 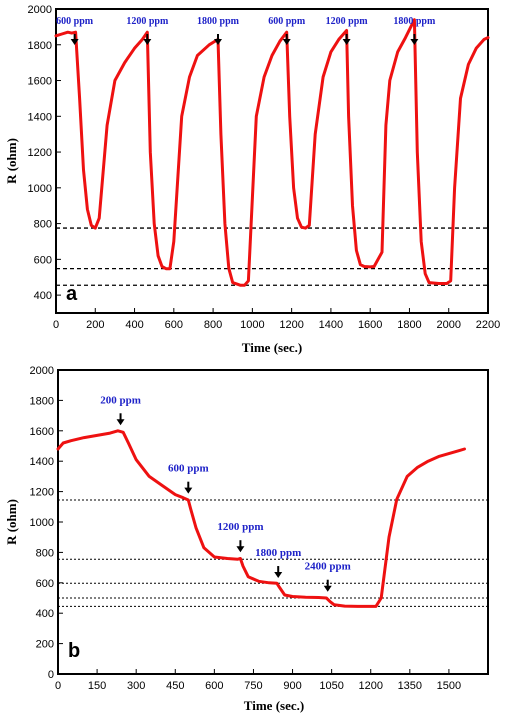 I want to click on x-tick-label: 1050, so click(x=331, y=686).